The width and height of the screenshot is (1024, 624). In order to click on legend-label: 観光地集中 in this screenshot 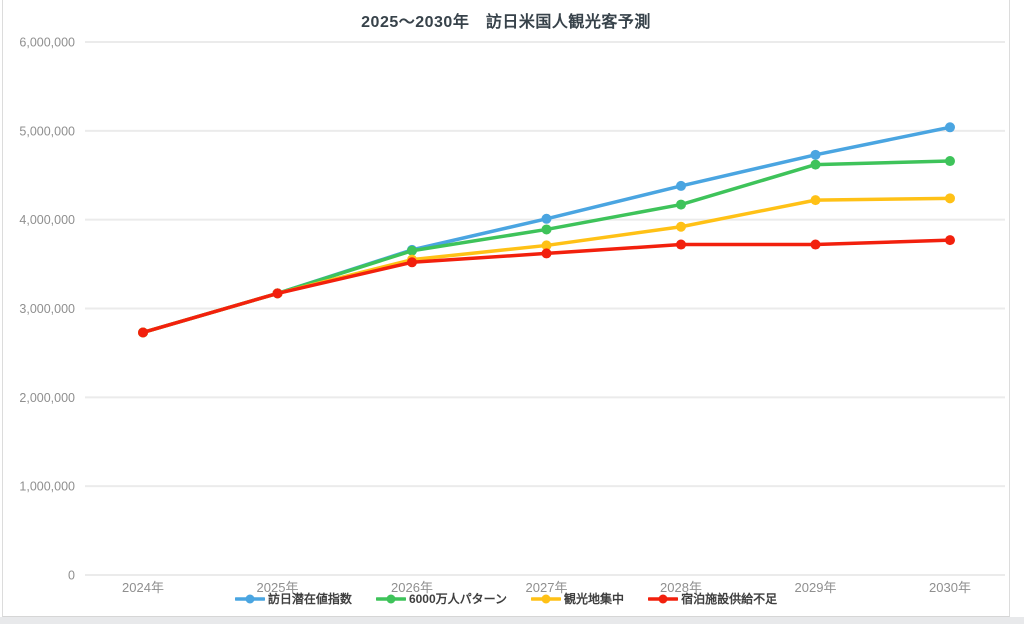, I will do `click(594, 599)`.